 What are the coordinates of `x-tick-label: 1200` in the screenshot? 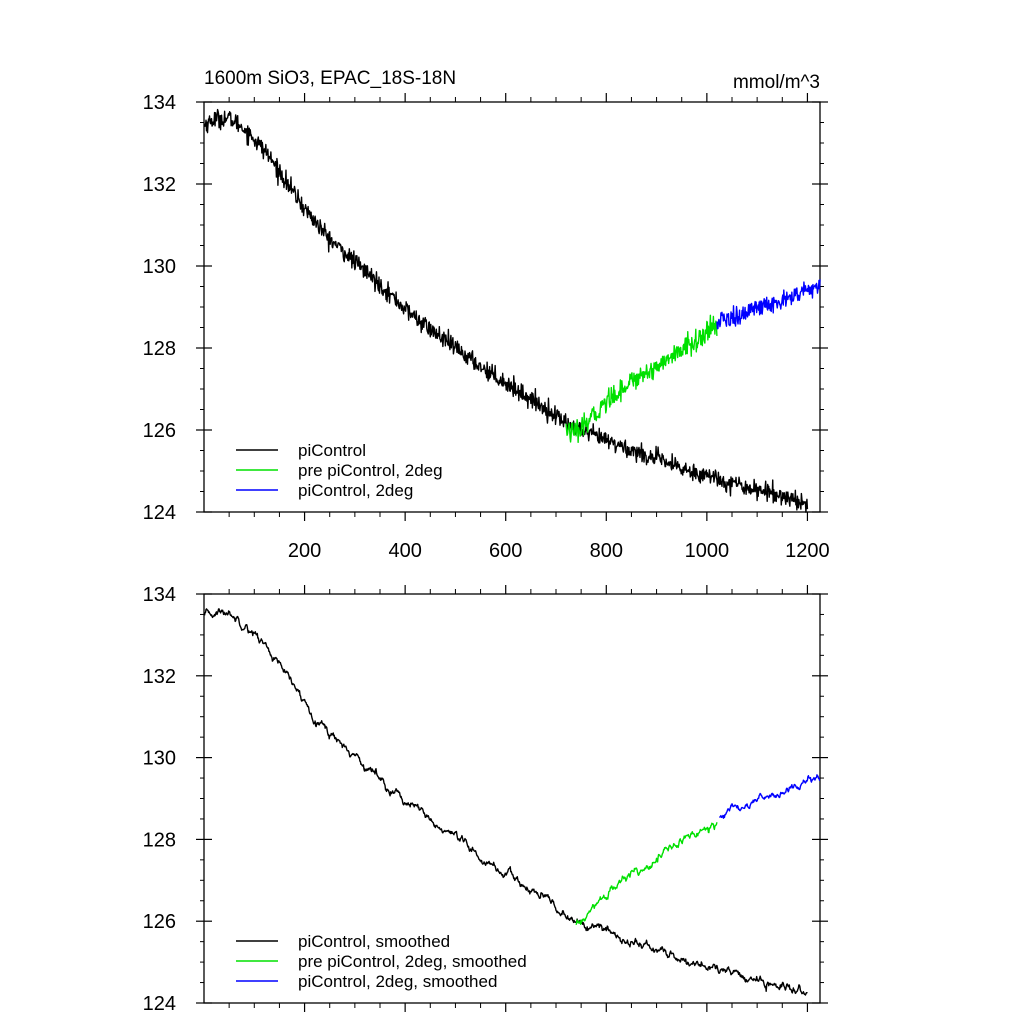 It's located at (807, 551).